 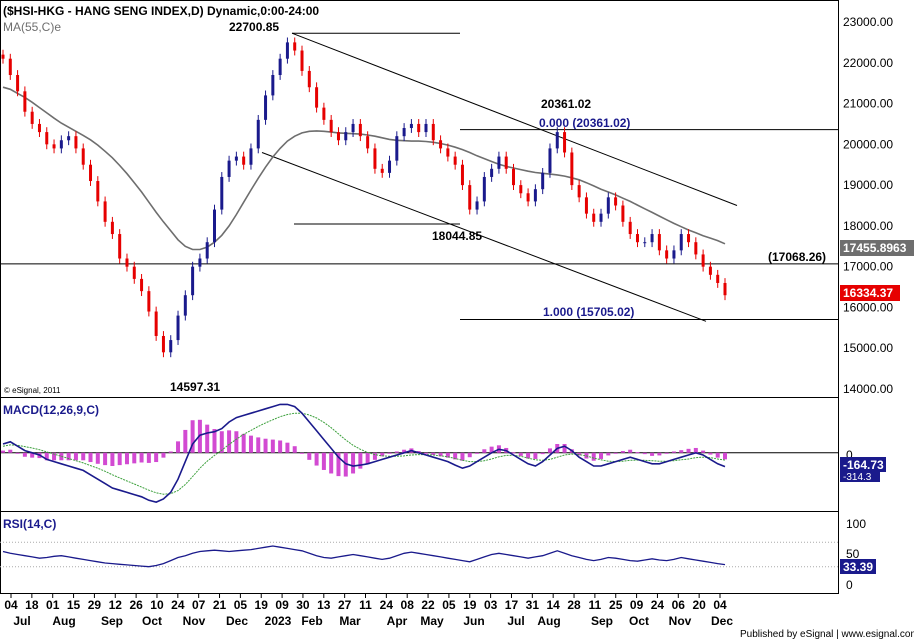 I want to click on macd-legend: MACD(12,26,9,C), so click(x=51, y=410).